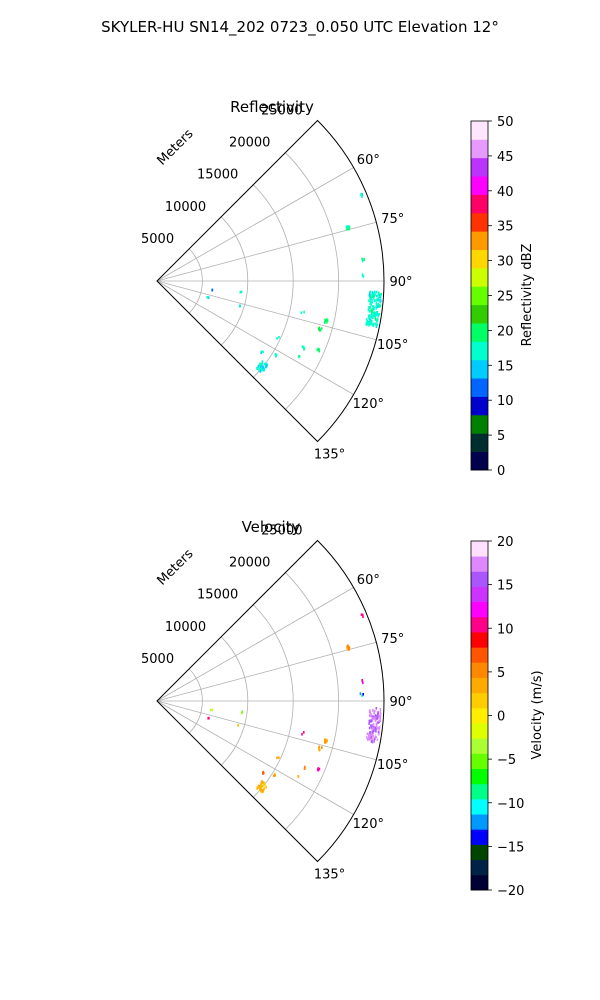 The width and height of the screenshot is (600, 1000). Describe the element at coordinates (505, 157) in the screenshot. I see `colorbar-tick-label: 45` at that location.